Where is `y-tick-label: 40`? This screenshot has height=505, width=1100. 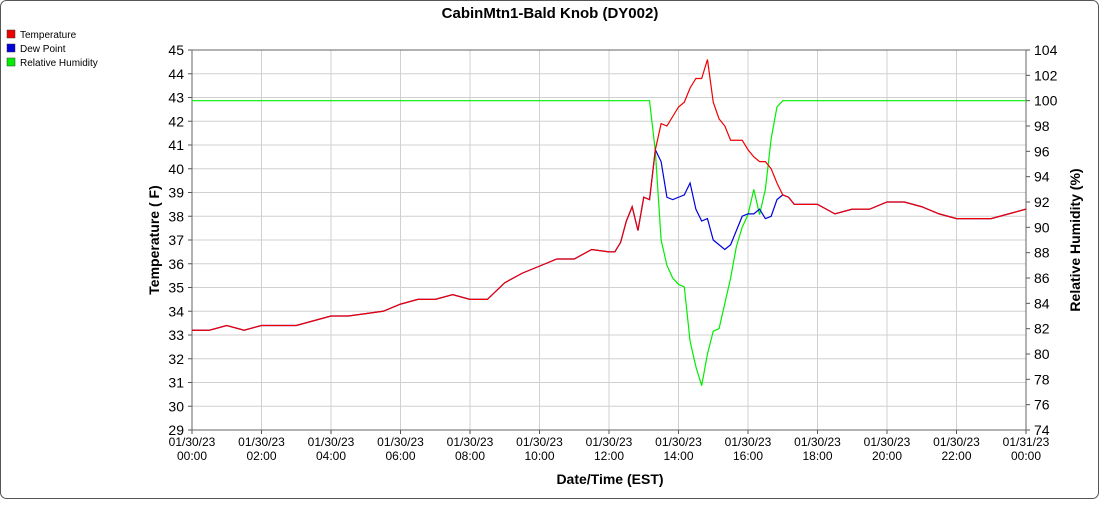 y-tick-label: 40 is located at coordinates (176, 169).